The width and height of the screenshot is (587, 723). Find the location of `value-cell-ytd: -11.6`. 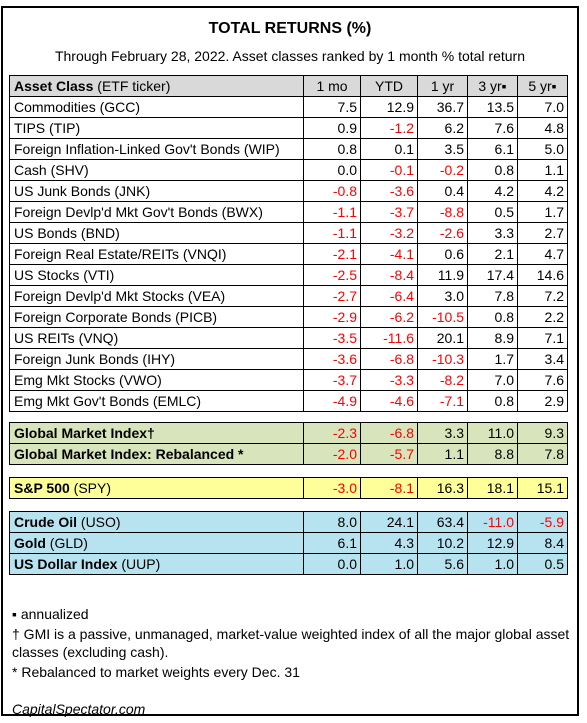

value-cell-ytd: -11.6 is located at coordinates (389, 338).